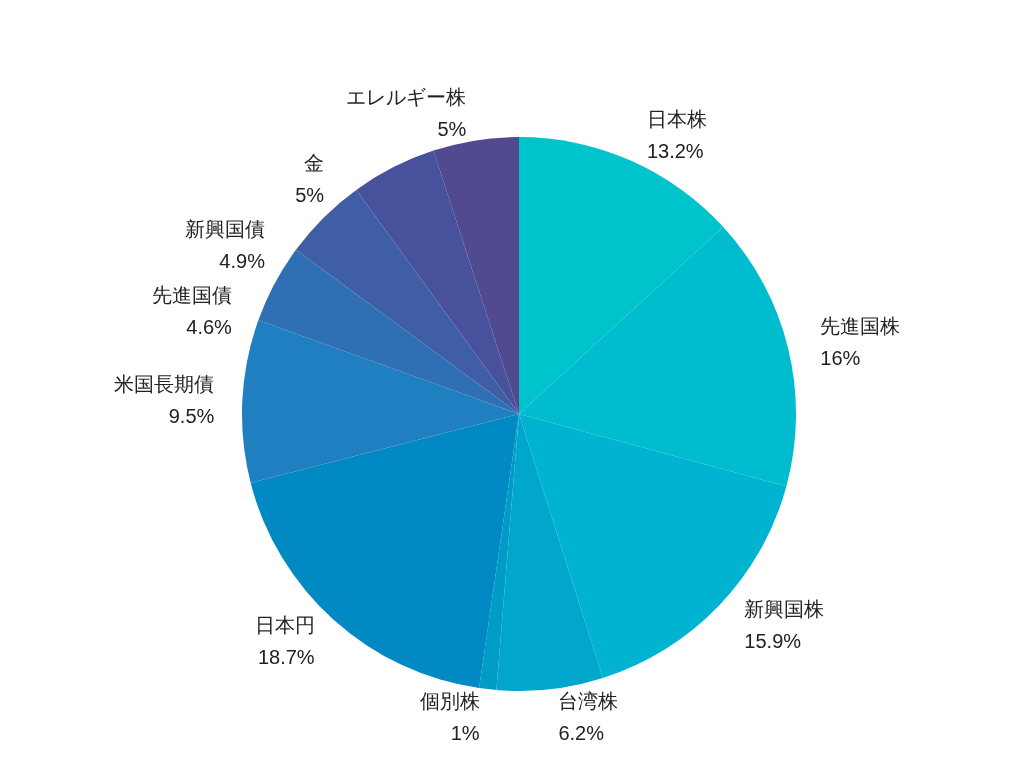 This screenshot has width=1024, height=768. I want to click on data-label: 6.2%, so click(581, 733).